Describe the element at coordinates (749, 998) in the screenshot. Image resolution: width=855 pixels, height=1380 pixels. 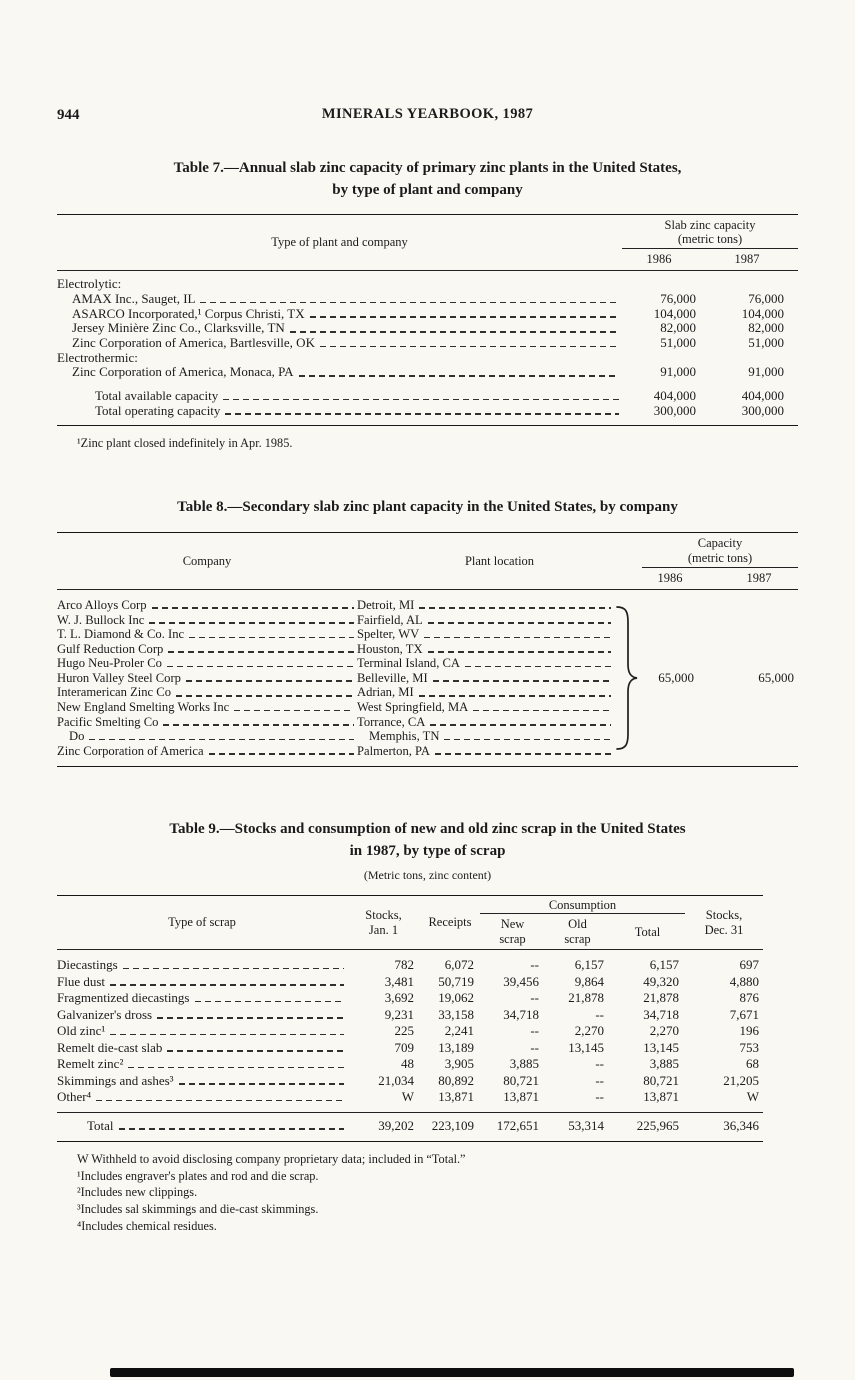
I see `stocks-dec-value: 876` at that location.